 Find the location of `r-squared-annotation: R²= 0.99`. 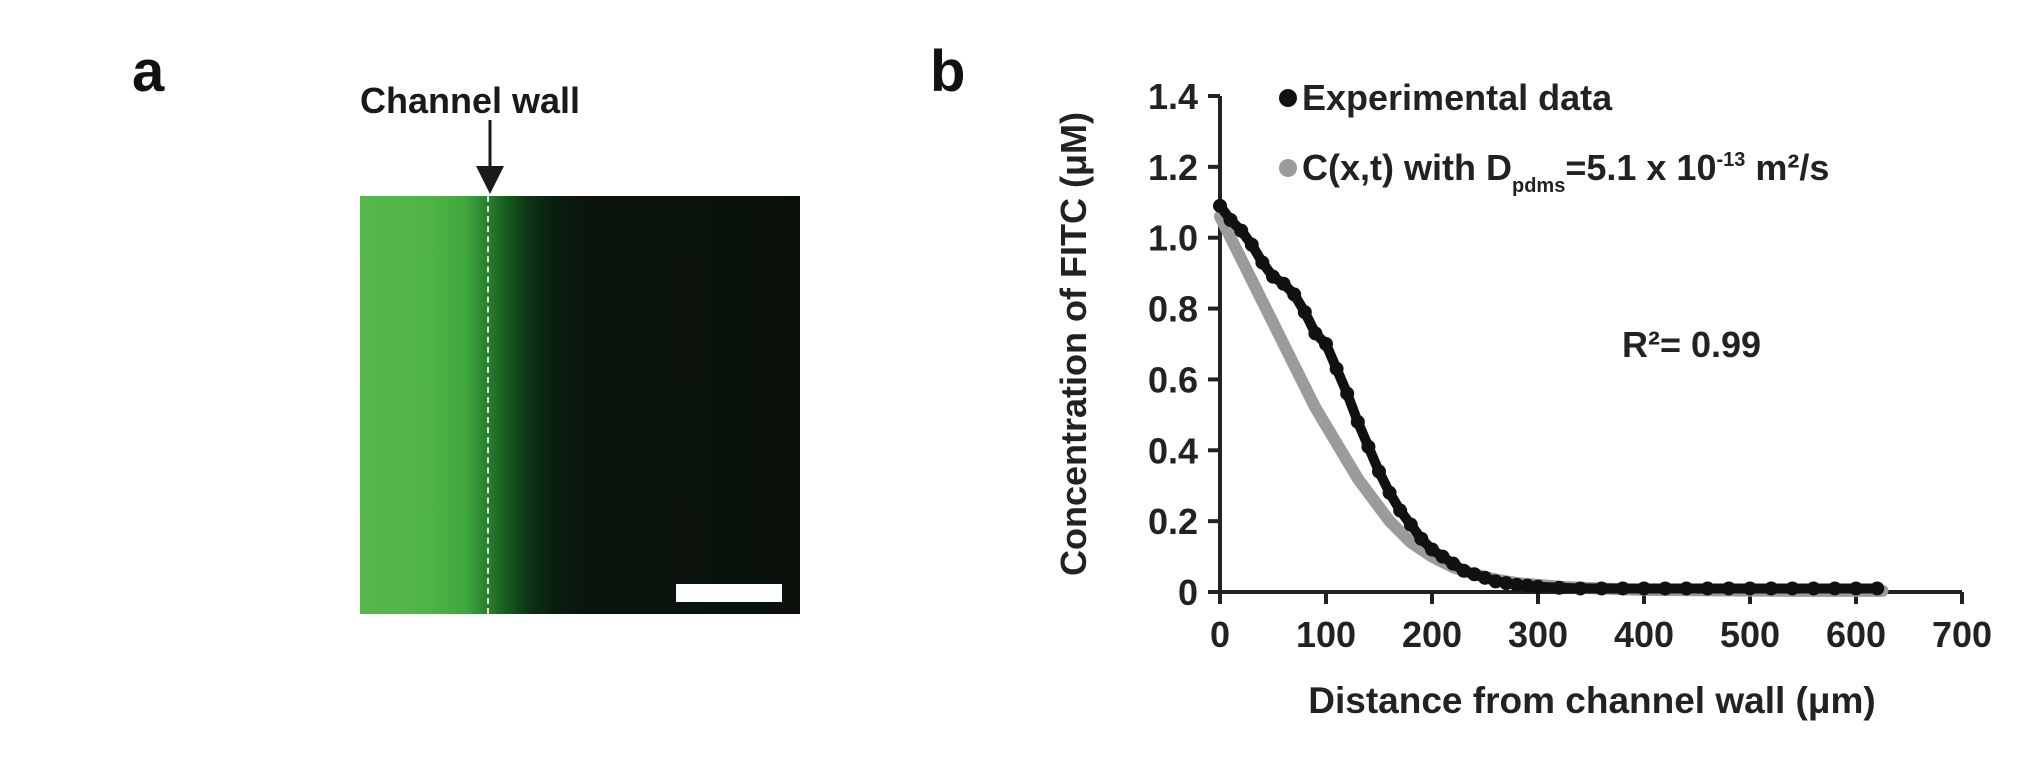

r-squared-annotation: R²= 0.99 is located at coordinates (1691, 344).